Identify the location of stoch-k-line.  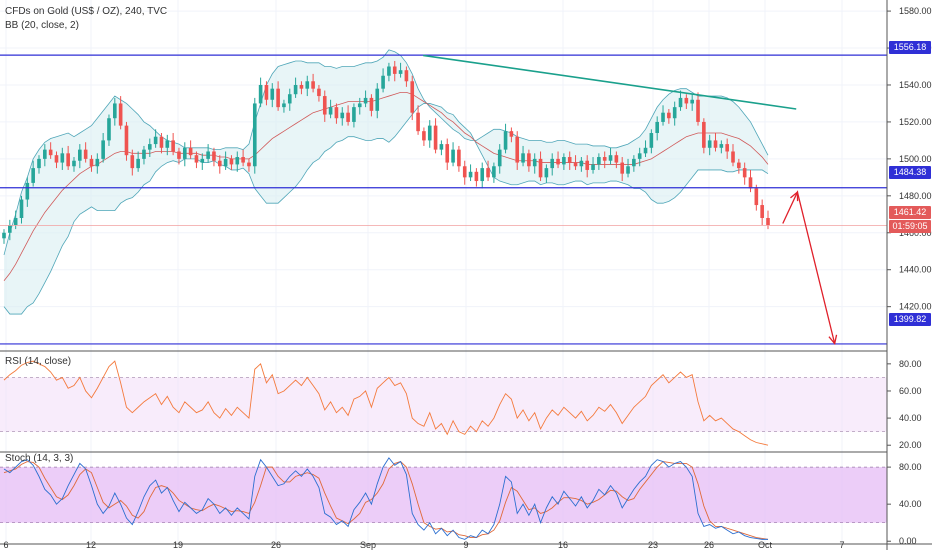
(385, 498).